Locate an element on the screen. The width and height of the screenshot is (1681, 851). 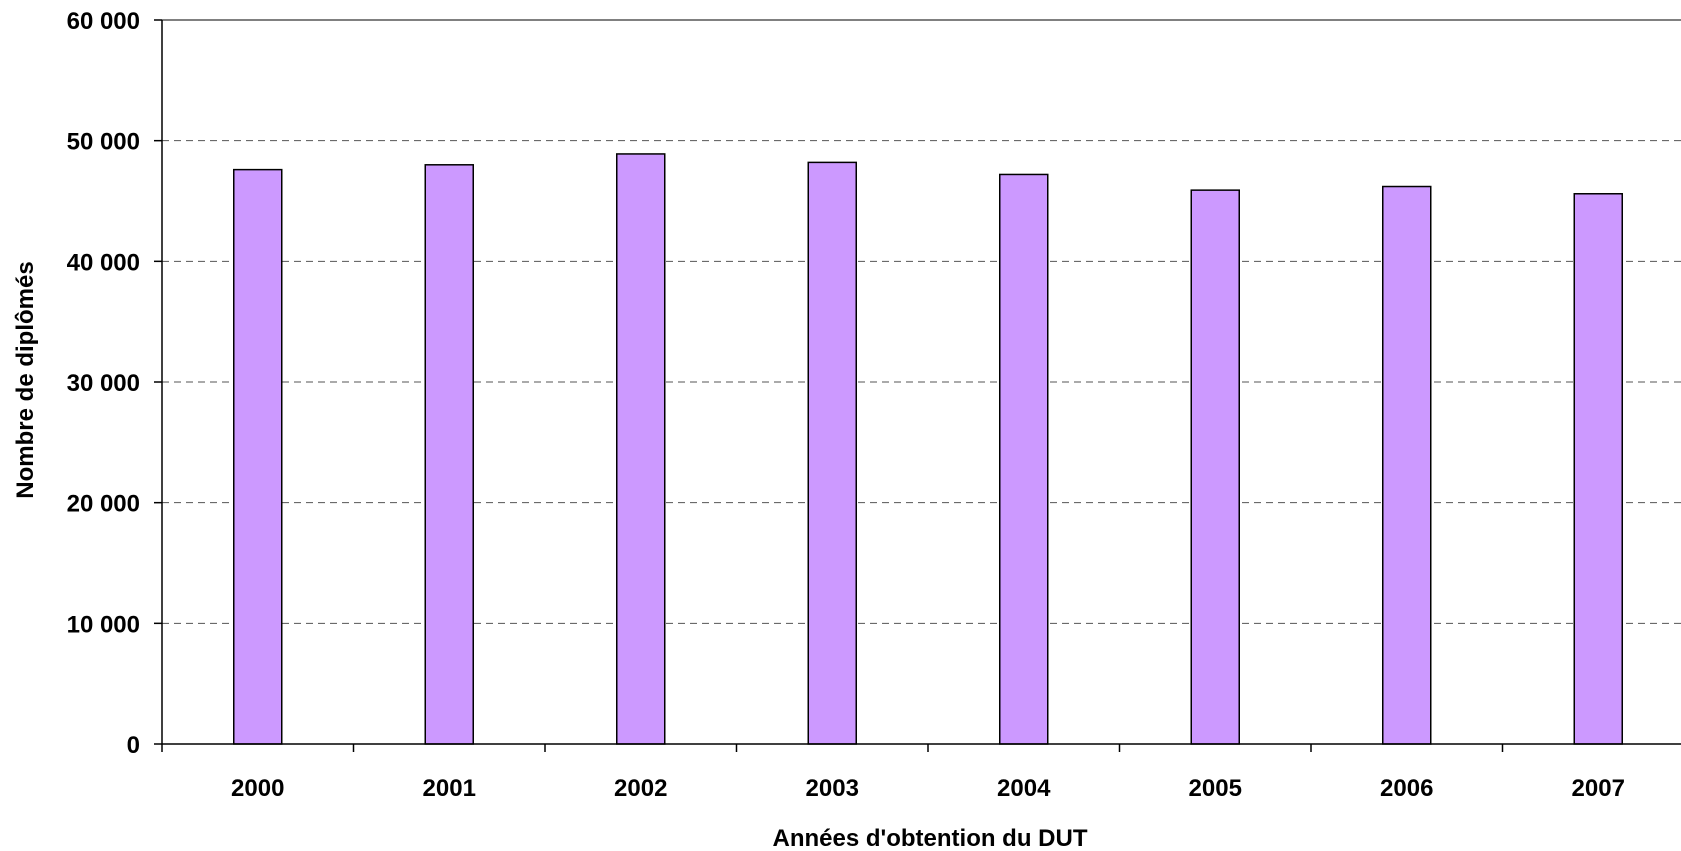
y-tick-label: 60 000 is located at coordinates (103, 21).